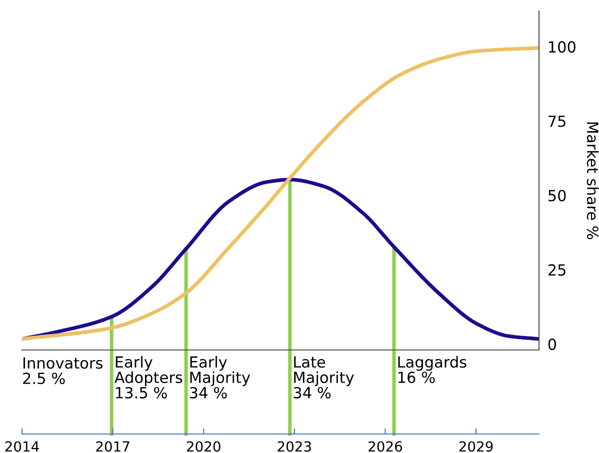 This screenshot has width=599, height=453. I want to click on annotation: Late Majority 34 %, so click(324, 377).